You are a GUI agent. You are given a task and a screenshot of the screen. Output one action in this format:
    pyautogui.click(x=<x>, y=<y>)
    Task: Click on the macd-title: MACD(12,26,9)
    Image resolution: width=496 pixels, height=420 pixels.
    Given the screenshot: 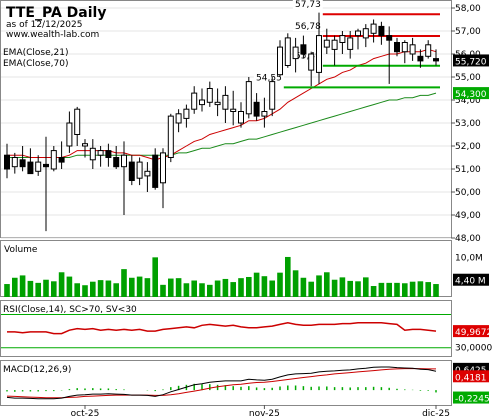 What is the action you would take?
    pyautogui.click(x=37, y=370)
    